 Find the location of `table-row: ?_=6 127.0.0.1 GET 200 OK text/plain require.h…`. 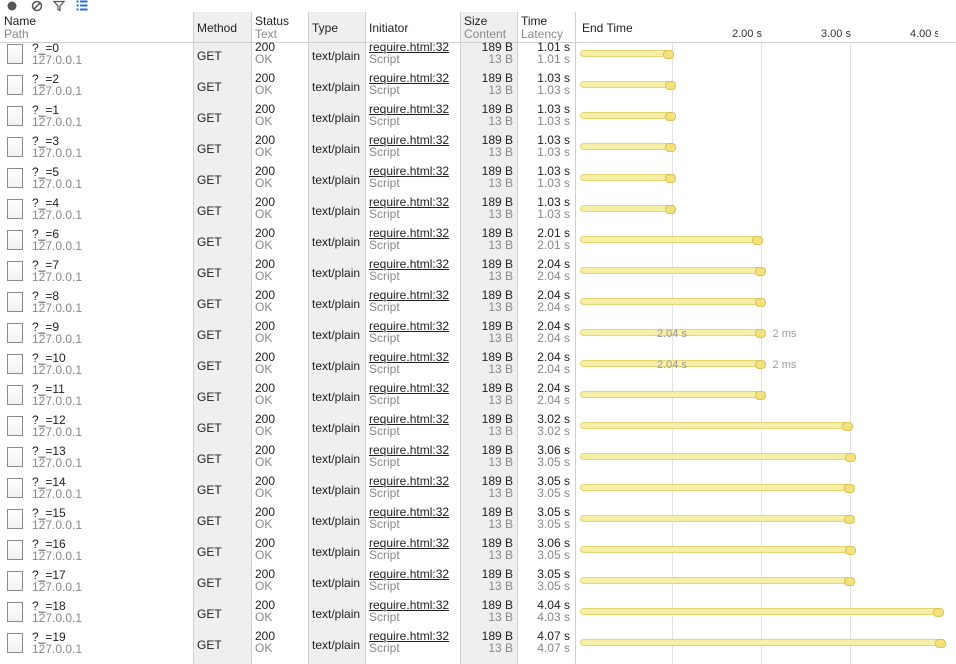

table-row: ?_=6 127.0.0.1 GET 200 OK text/plain require.h… is located at coordinates (478, 241).